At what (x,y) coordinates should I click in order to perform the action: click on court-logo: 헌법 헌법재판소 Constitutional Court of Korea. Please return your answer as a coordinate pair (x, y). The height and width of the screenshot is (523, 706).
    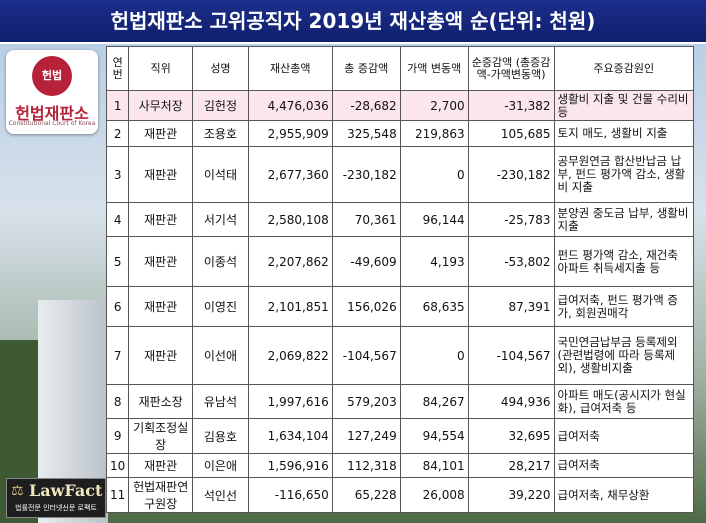
    Looking at the image, I should click on (52, 92).